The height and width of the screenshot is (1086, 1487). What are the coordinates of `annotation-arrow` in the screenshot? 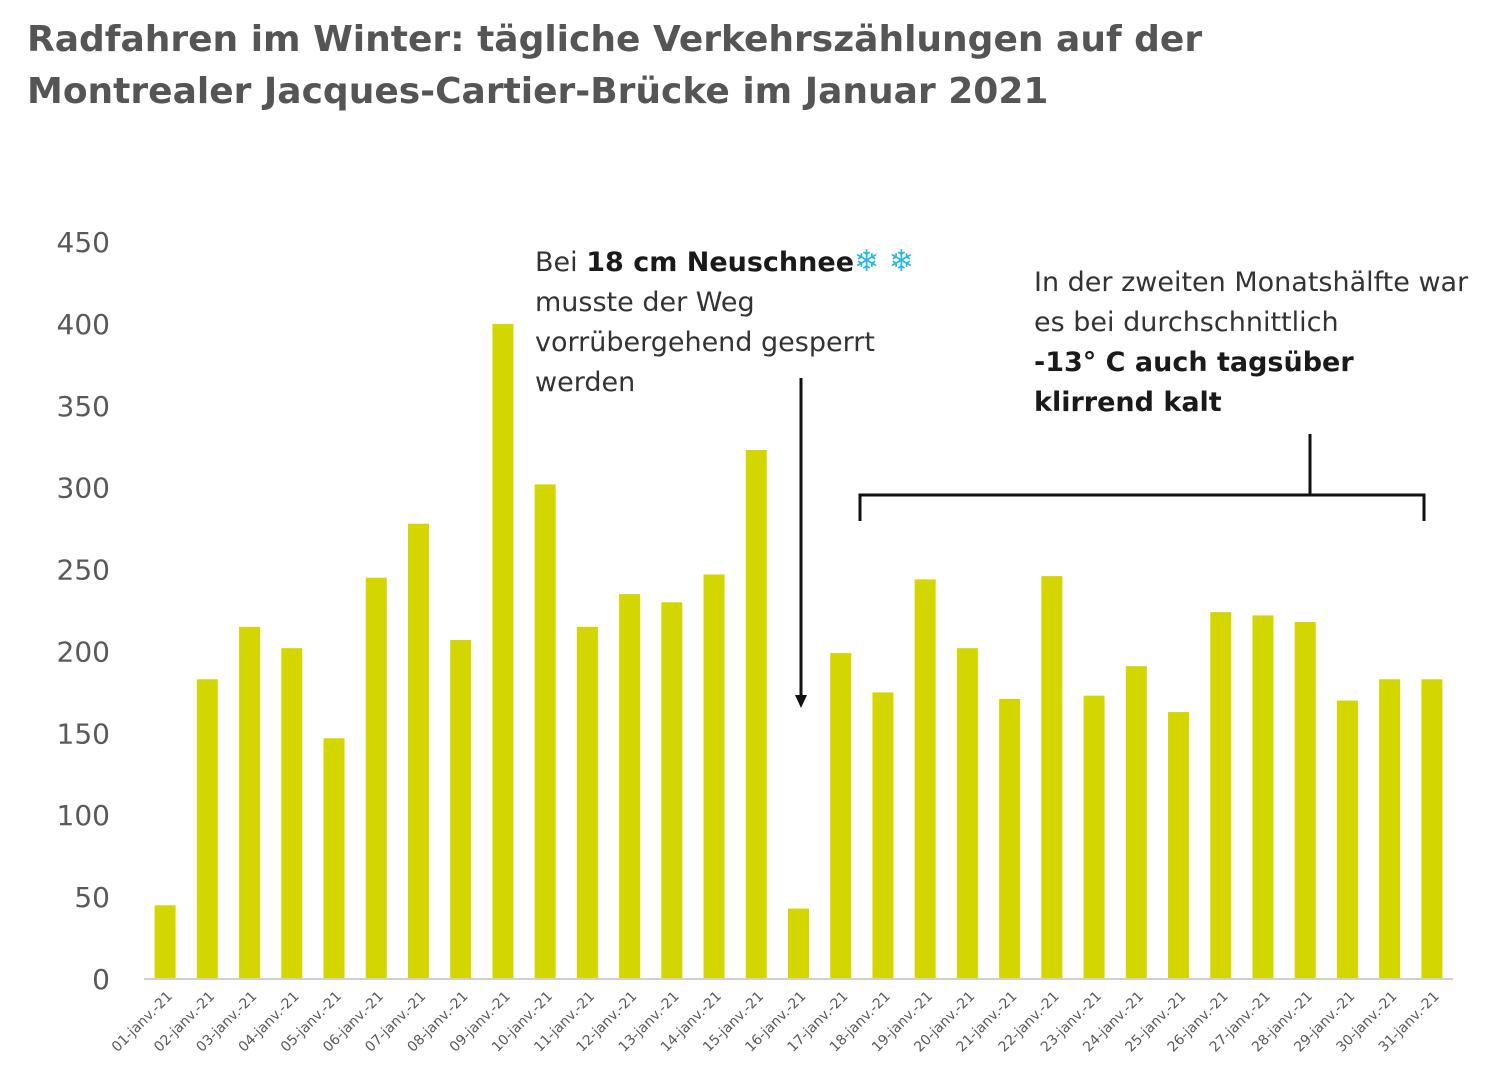 It's located at (801, 543).